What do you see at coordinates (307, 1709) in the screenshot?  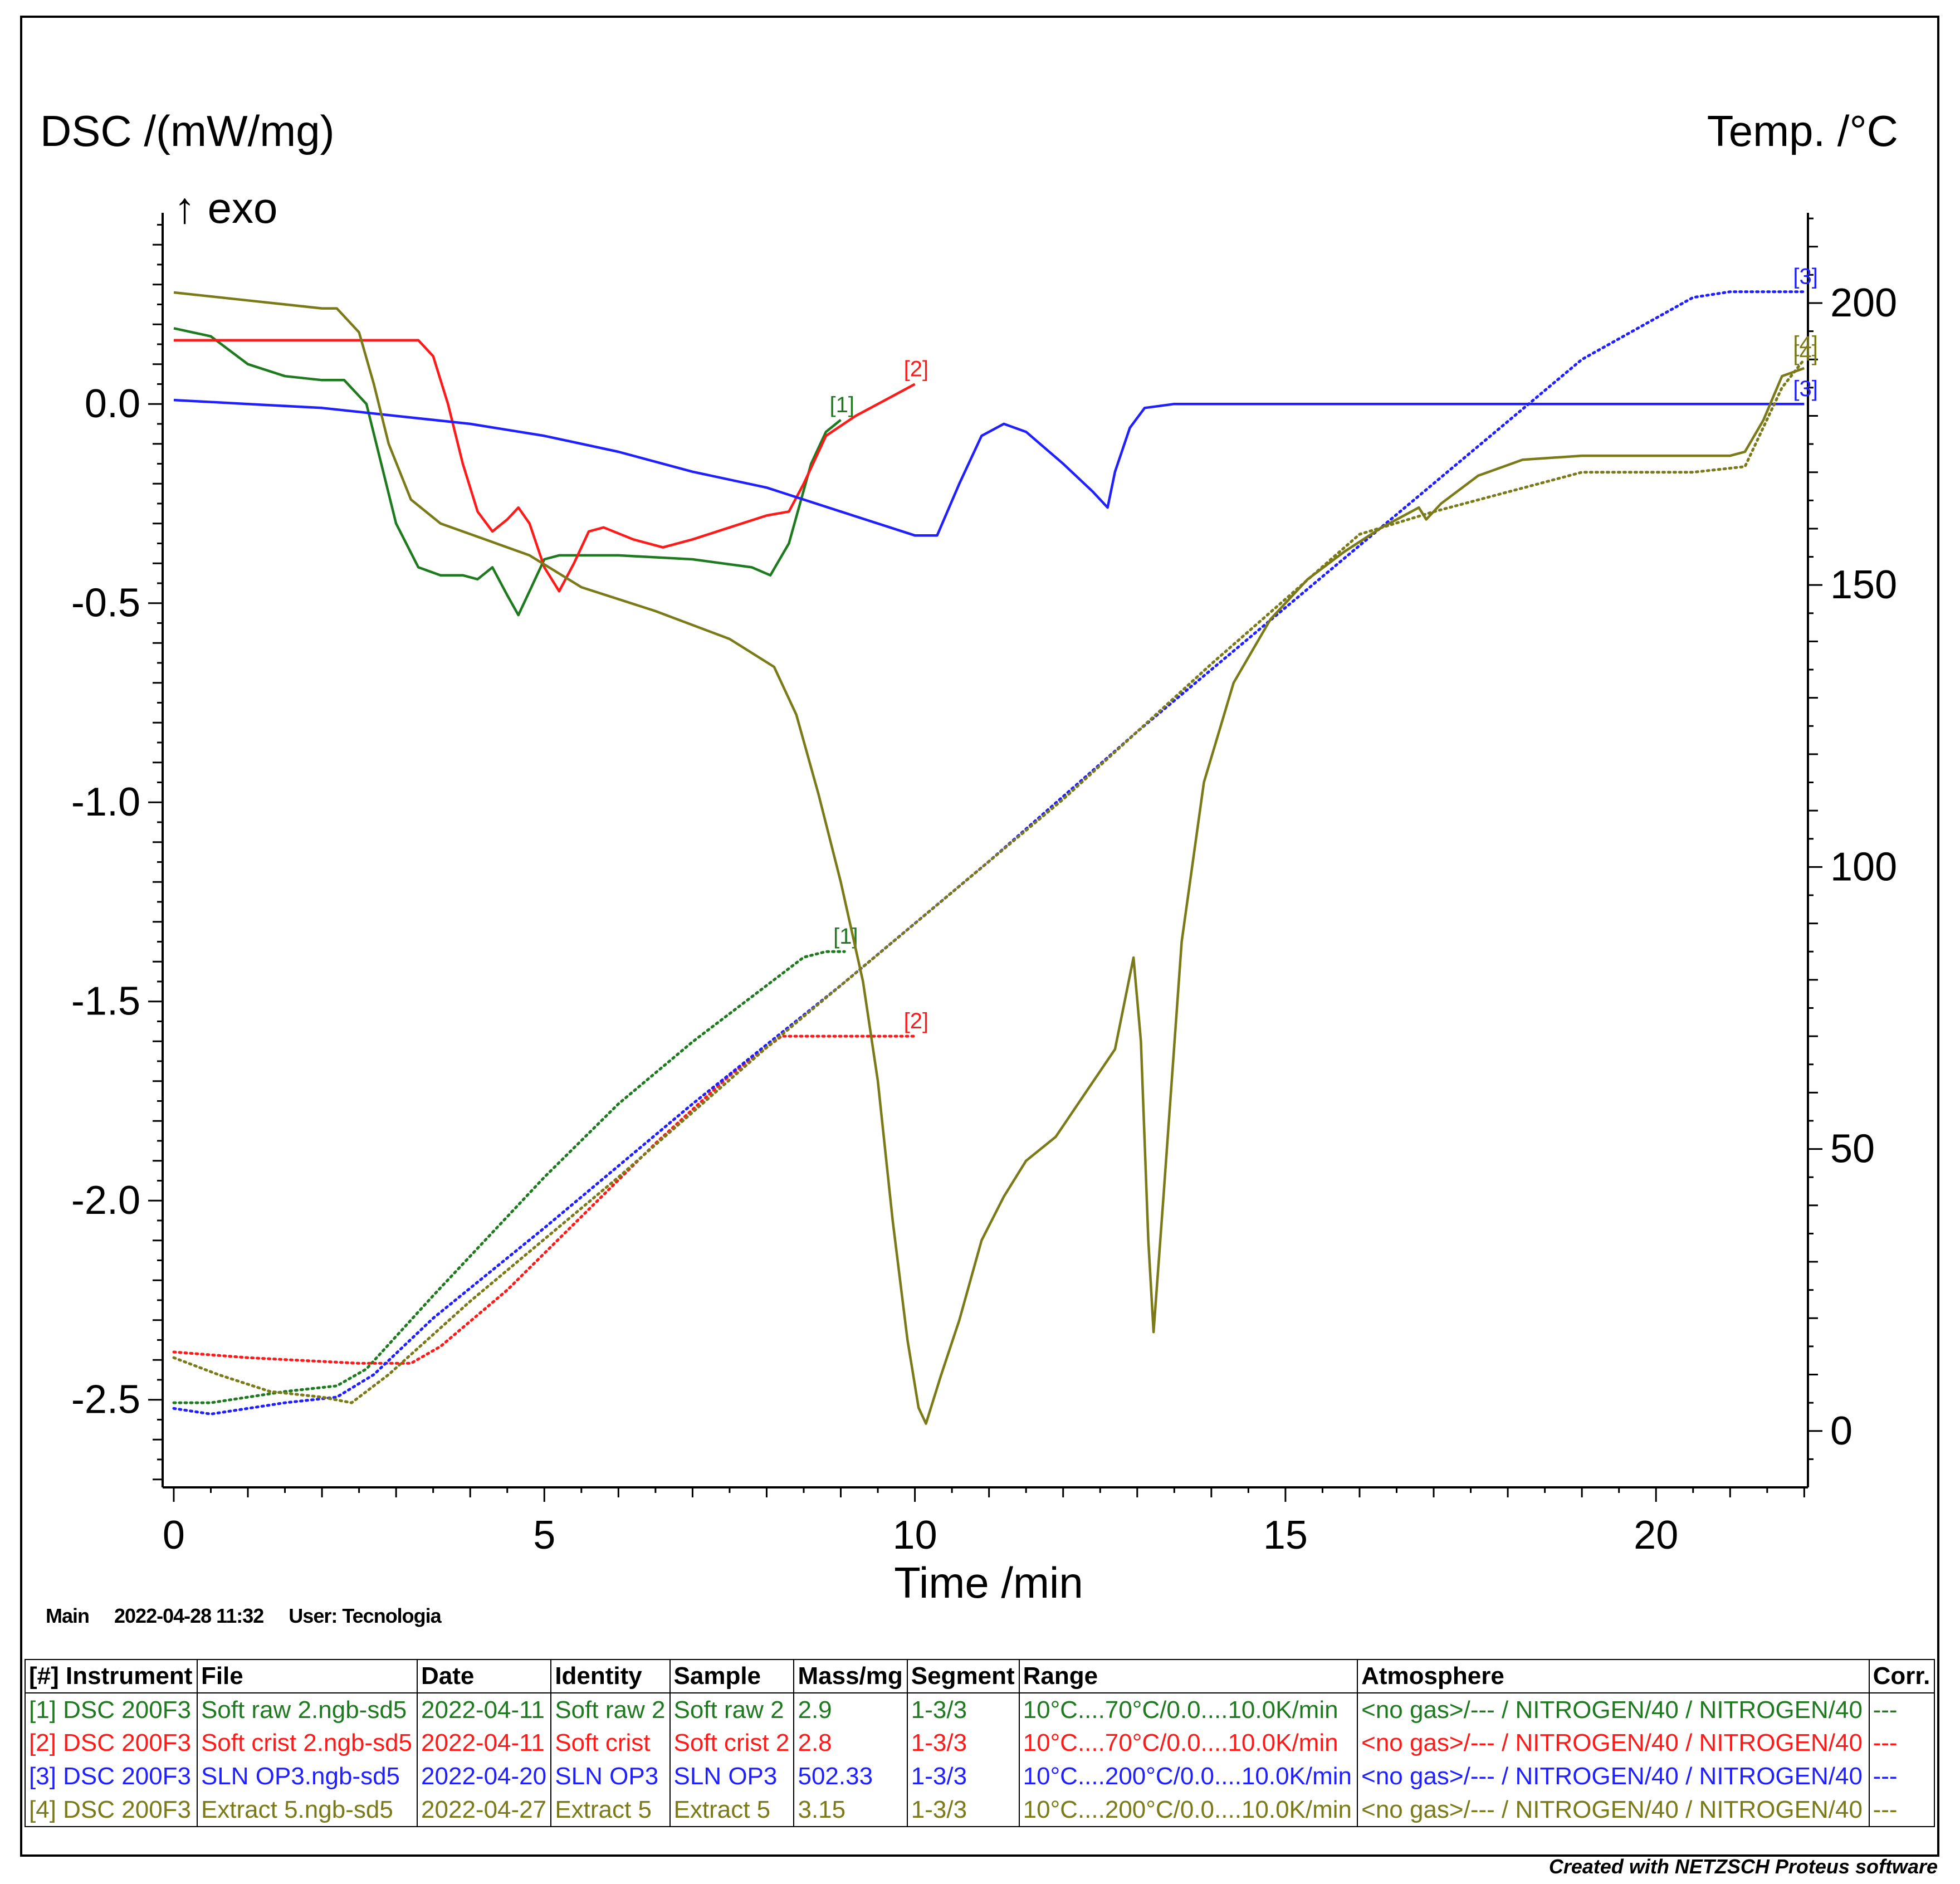 I see `legend-cell: Soft raw 2.ngb-sd5` at bounding box center [307, 1709].